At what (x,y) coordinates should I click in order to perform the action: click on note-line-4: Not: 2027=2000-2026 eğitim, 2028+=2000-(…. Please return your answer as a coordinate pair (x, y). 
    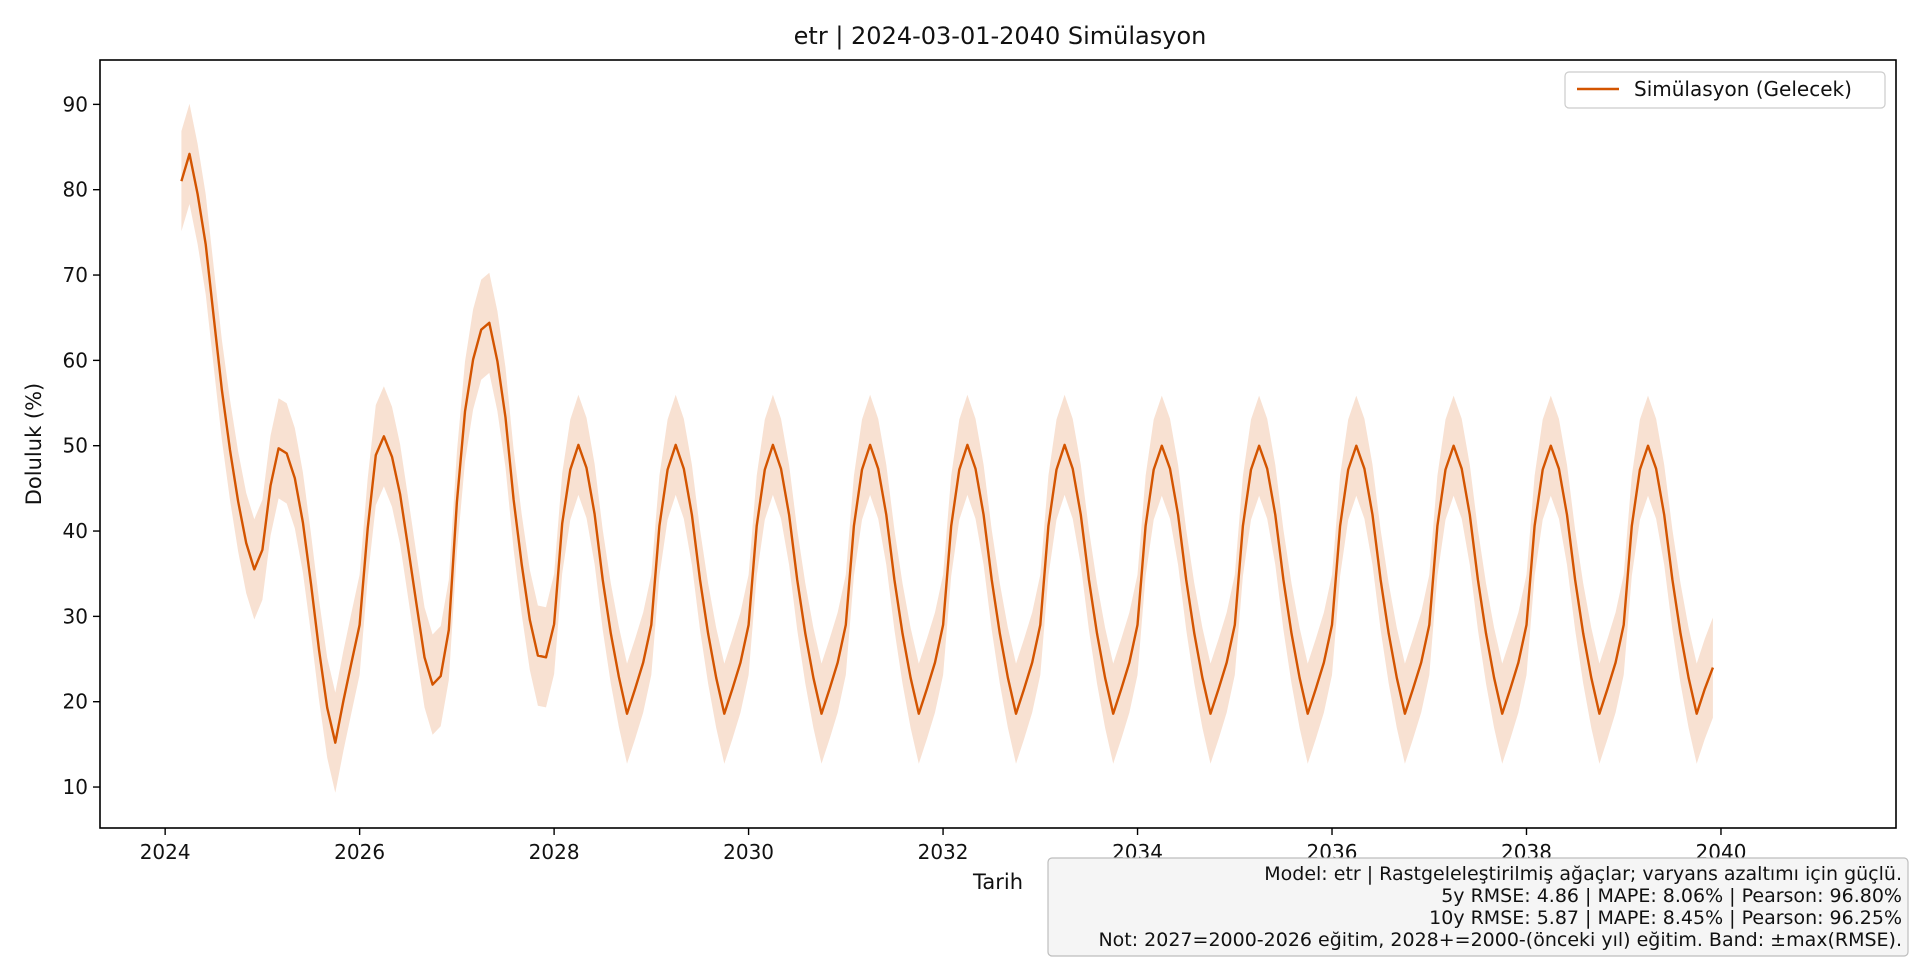
    Looking at the image, I should click on (1500, 940).